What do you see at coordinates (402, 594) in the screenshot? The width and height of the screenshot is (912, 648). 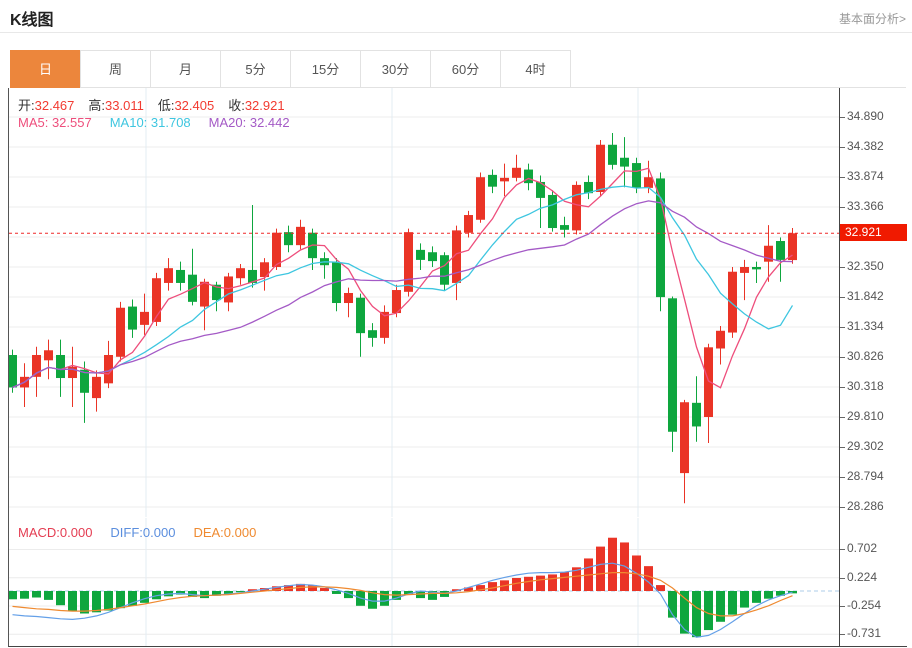 I see `dea-line` at bounding box center [402, 594].